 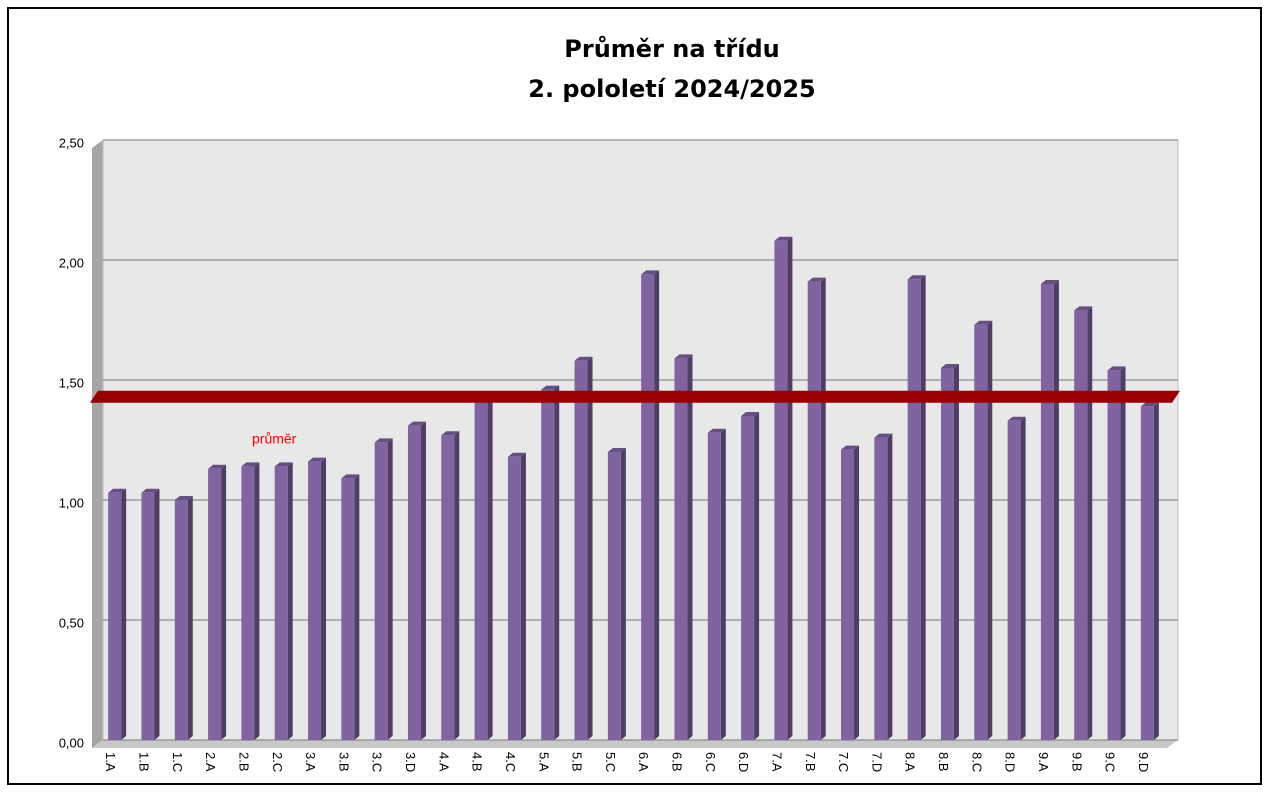 I want to click on x-tick-label: 9.D, so click(x=1143, y=762).